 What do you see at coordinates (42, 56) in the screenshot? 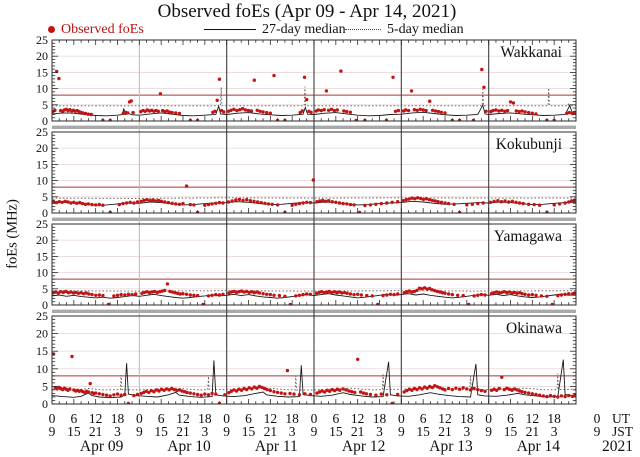
I see `y-tick-label: 20` at bounding box center [42, 56].